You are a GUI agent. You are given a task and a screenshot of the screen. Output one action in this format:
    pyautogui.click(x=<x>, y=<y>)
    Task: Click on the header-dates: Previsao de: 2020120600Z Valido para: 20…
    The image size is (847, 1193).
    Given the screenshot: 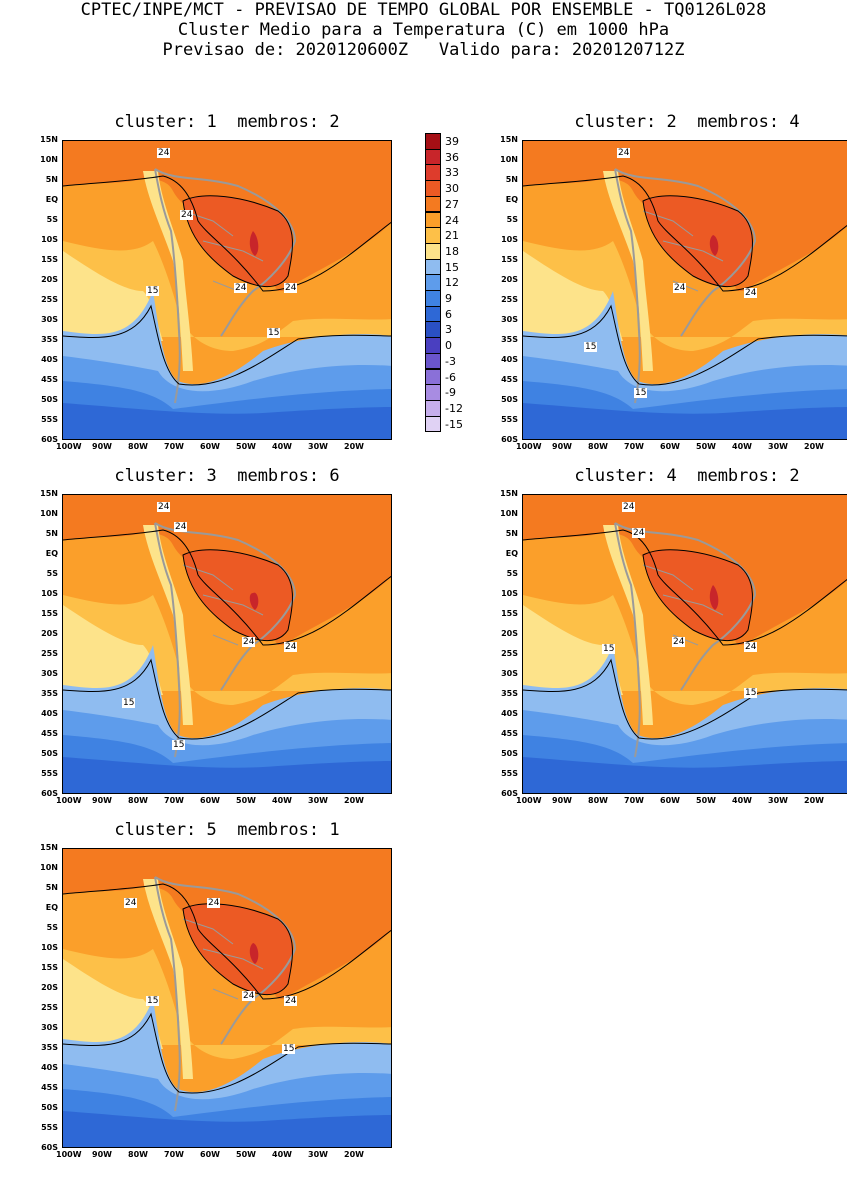 What is the action you would take?
    pyautogui.click(x=423, y=50)
    